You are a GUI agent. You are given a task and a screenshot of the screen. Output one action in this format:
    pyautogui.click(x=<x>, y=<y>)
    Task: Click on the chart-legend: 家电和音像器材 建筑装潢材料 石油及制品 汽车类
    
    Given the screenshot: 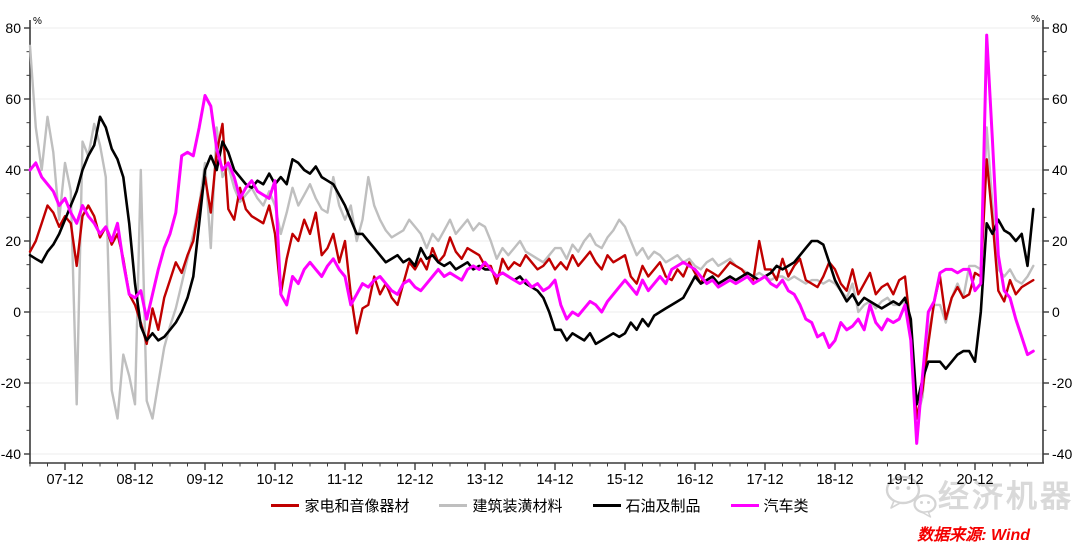 What is the action you would take?
    pyautogui.click(x=540, y=505)
    